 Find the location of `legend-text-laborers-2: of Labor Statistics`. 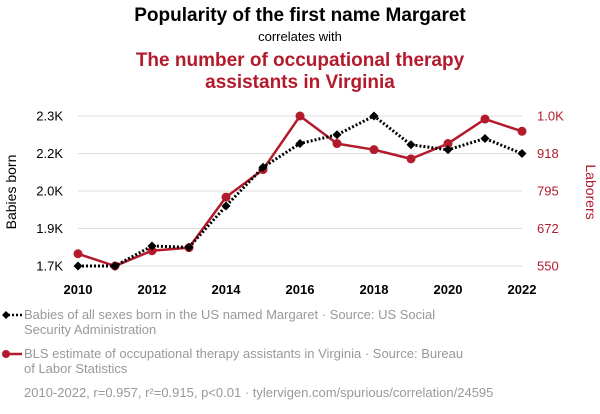

legend-text-laborers-2: of Labor Statistics is located at coordinates (76, 368).